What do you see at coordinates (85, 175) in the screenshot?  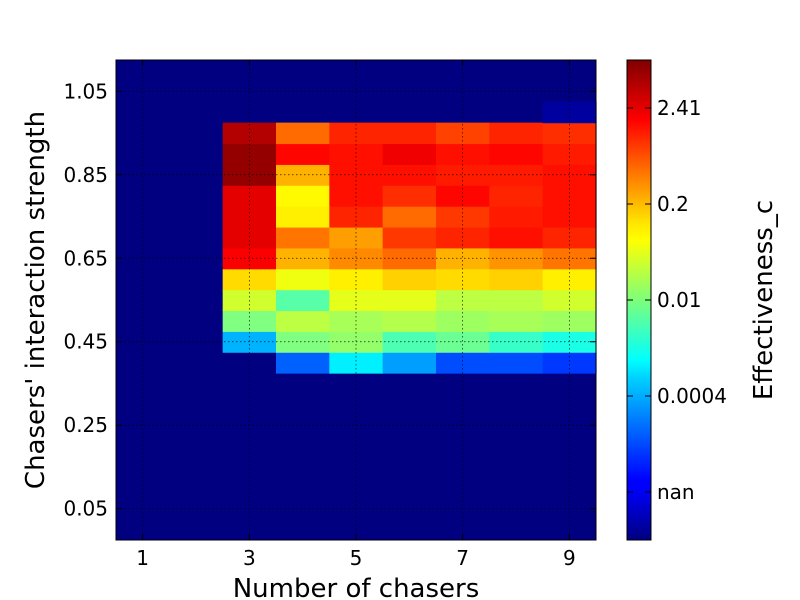 I see `y-tick-label: 0.85` at bounding box center [85, 175].